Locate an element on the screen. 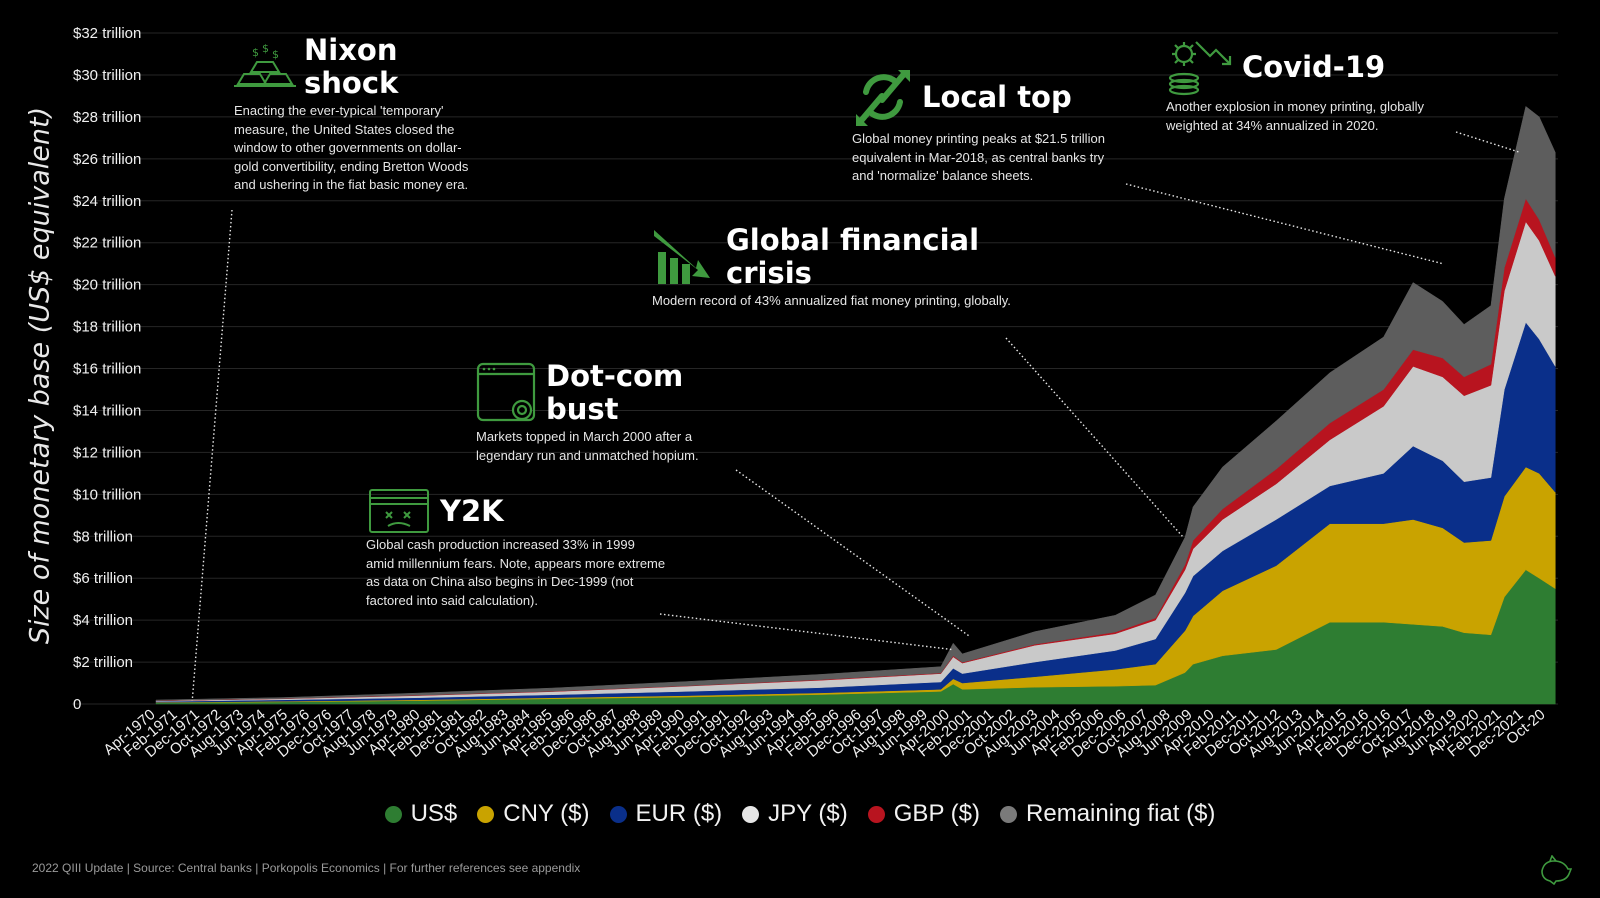 Image resolution: width=1600 pixels, height=898 pixels. y-tick-label: 0 is located at coordinates (77, 704).